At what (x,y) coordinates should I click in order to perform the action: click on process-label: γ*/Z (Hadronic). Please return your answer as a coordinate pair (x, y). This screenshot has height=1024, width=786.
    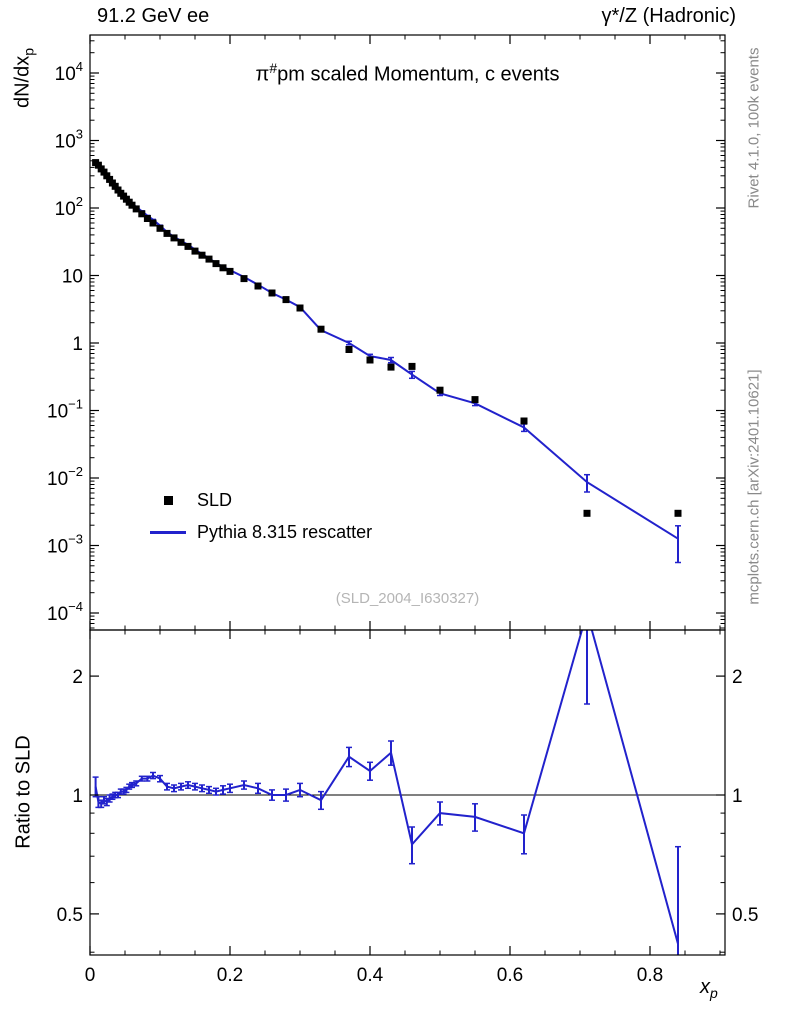
    Looking at the image, I should click on (668, 16).